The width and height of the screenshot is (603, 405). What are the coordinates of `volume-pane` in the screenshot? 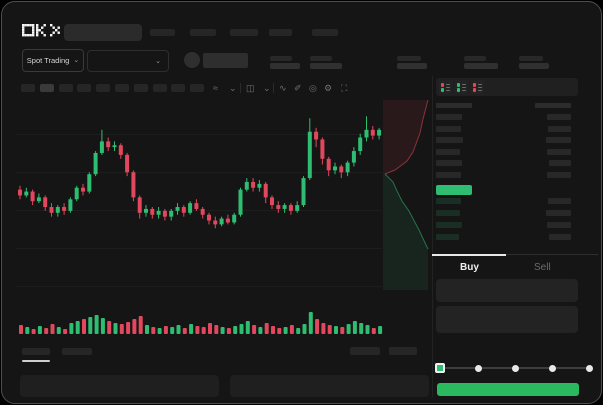 It's located at (200, 314).